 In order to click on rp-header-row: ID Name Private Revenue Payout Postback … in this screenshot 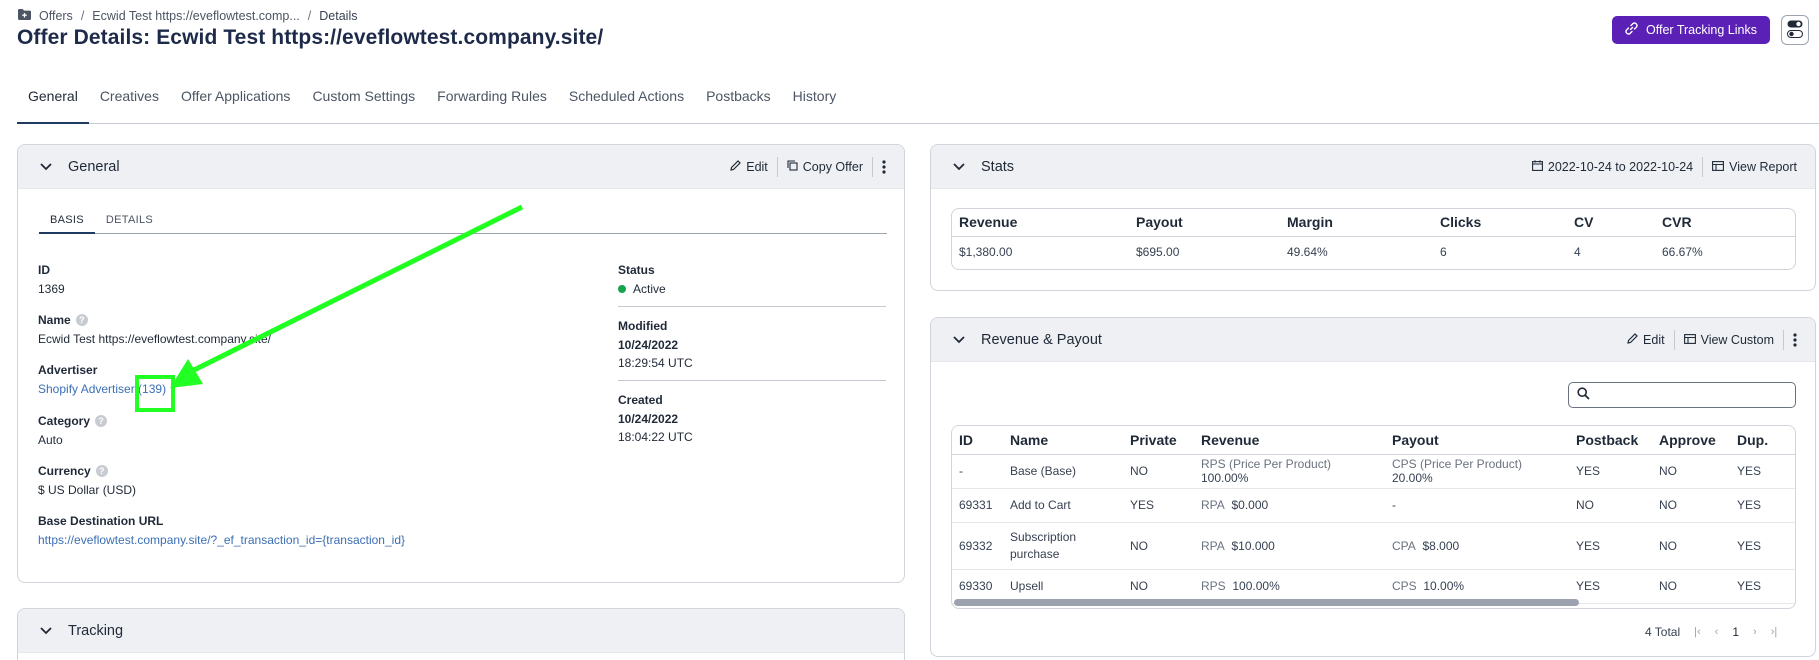, I will do `click(1373, 440)`.